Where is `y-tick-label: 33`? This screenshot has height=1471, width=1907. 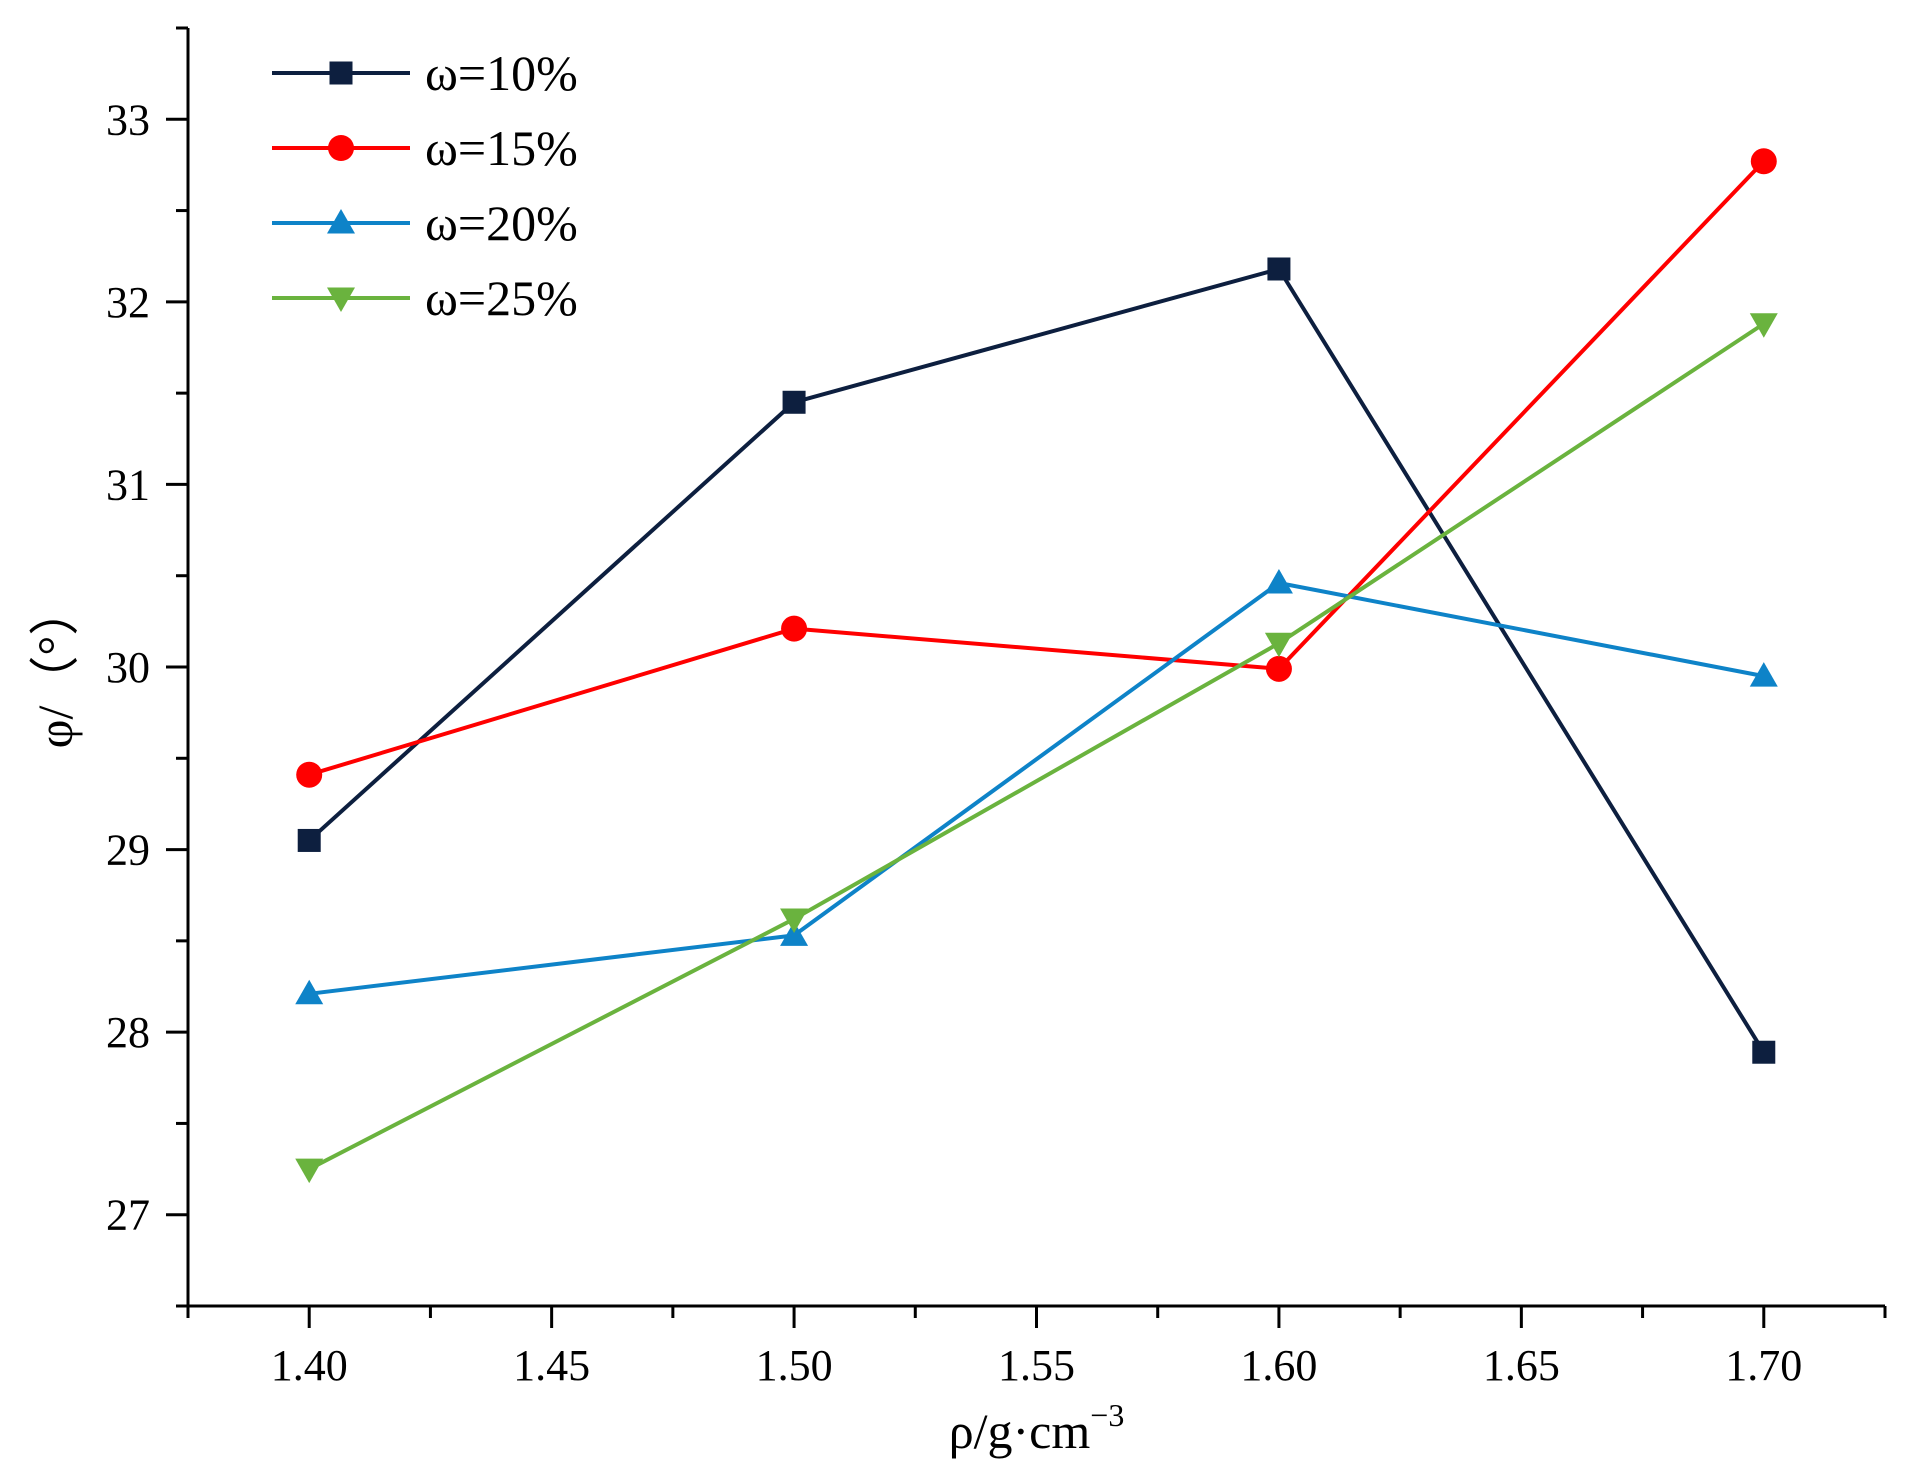 y-tick-label: 33 is located at coordinates (128, 119).